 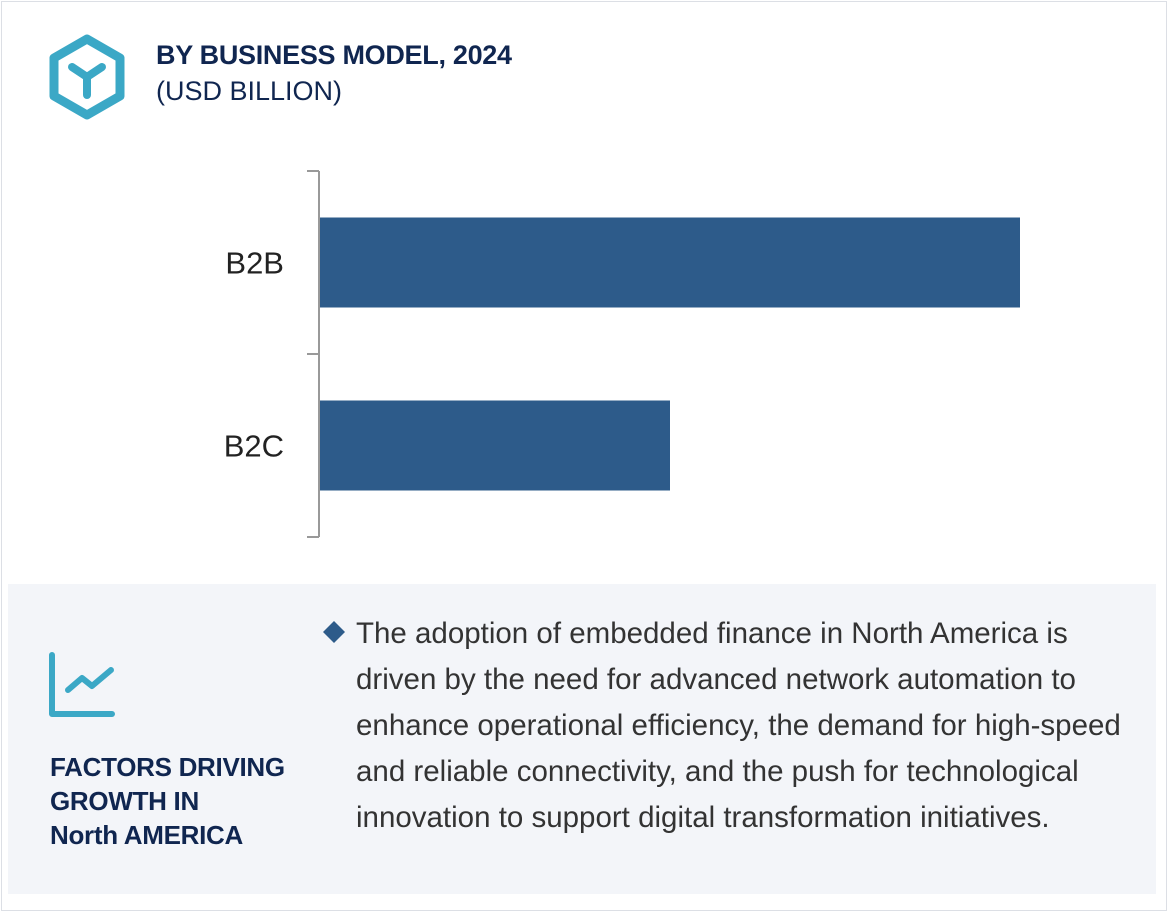 I want to click on factors-heading: FACTORS DRIVING GROWTH IN North AMERICA, so click(x=167, y=801).